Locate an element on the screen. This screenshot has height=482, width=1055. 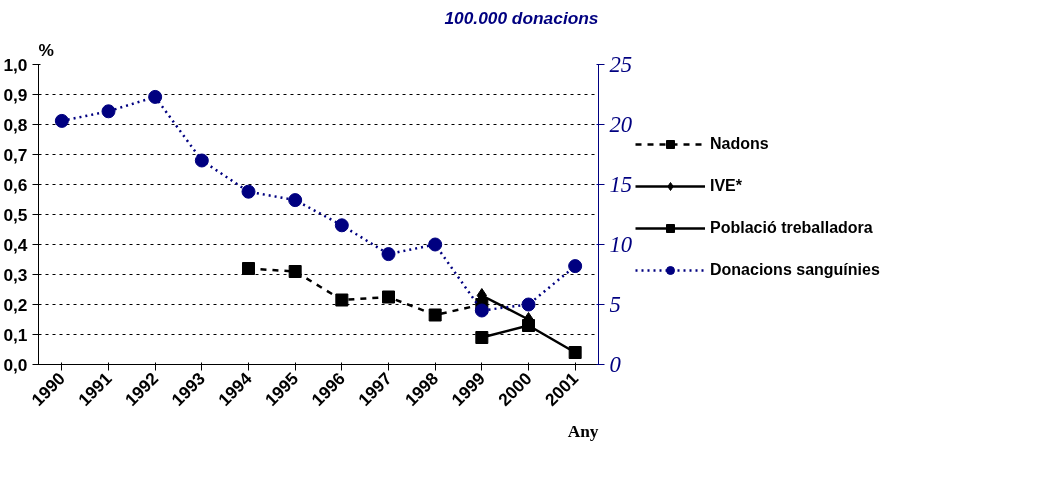
y-tick-label: 0,5 is located at coordinates (15, 214).